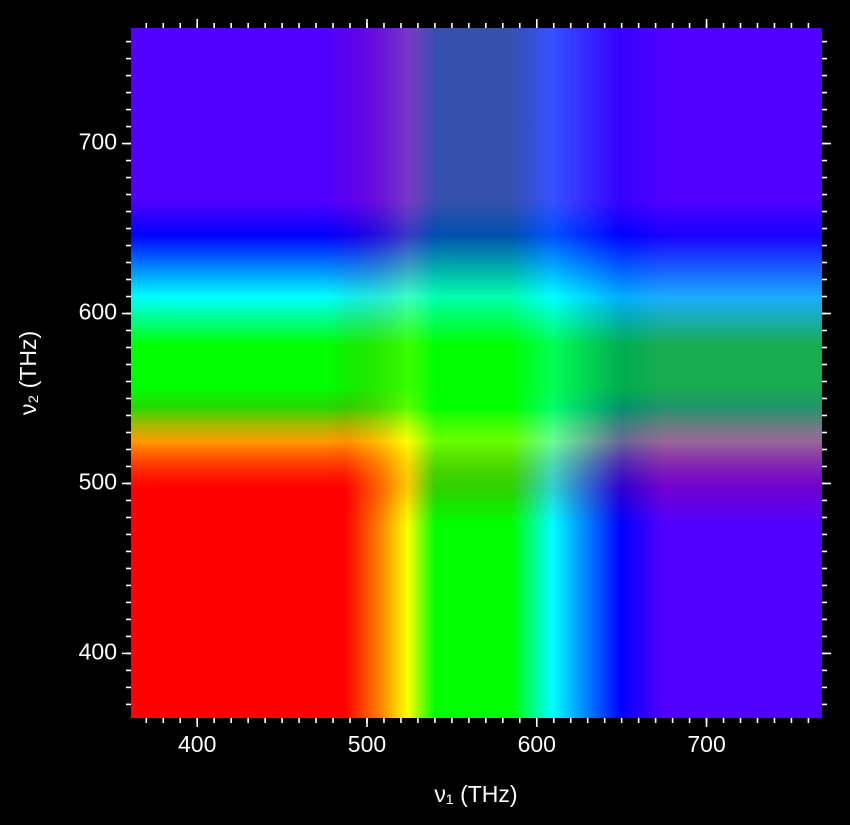 The width and height of the screenshot is (850, 825). Describe the element at coordinates (706, 744) in the screenshot. I see `x-tick-label: 700` at that location.